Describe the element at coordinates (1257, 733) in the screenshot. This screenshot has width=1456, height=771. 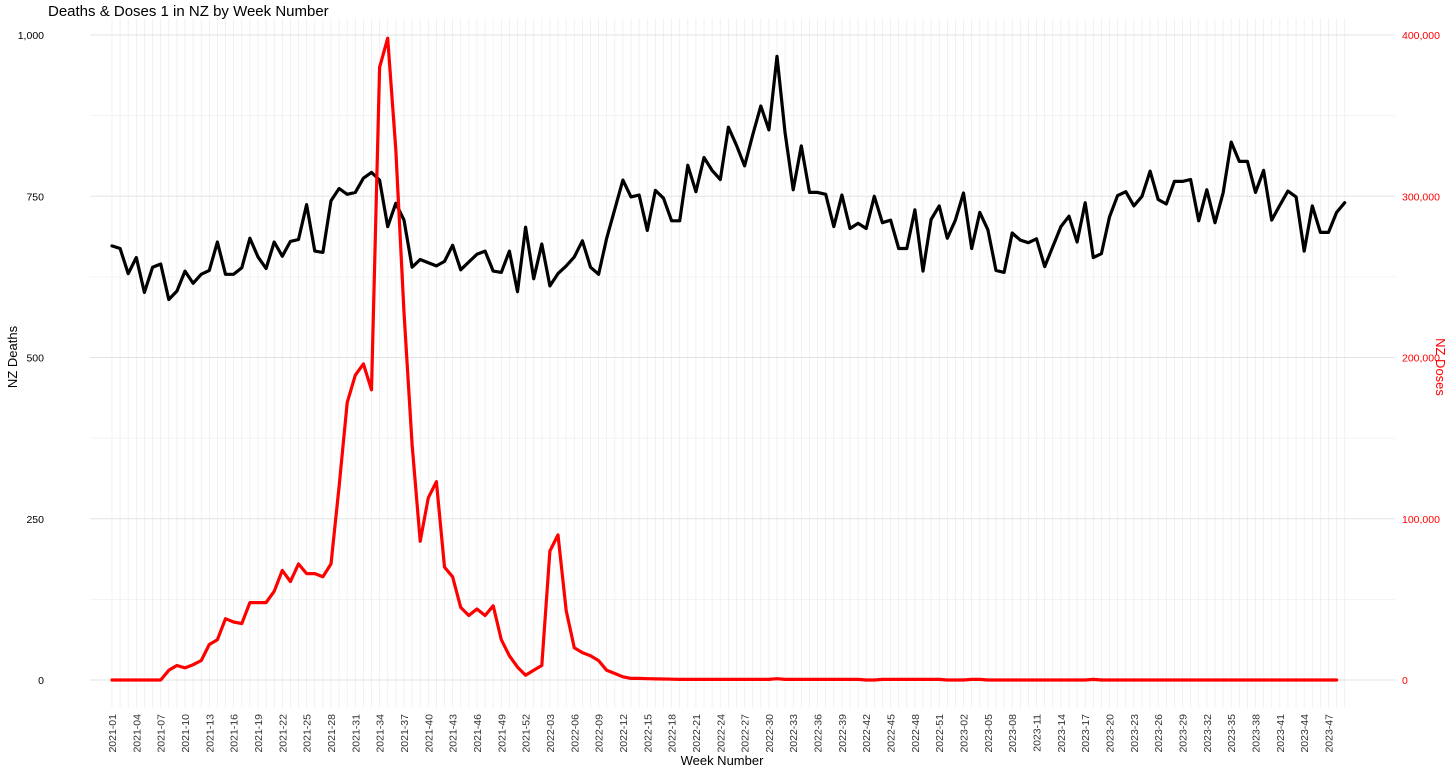
I see `x-tick-label: 2023-38` at that location.